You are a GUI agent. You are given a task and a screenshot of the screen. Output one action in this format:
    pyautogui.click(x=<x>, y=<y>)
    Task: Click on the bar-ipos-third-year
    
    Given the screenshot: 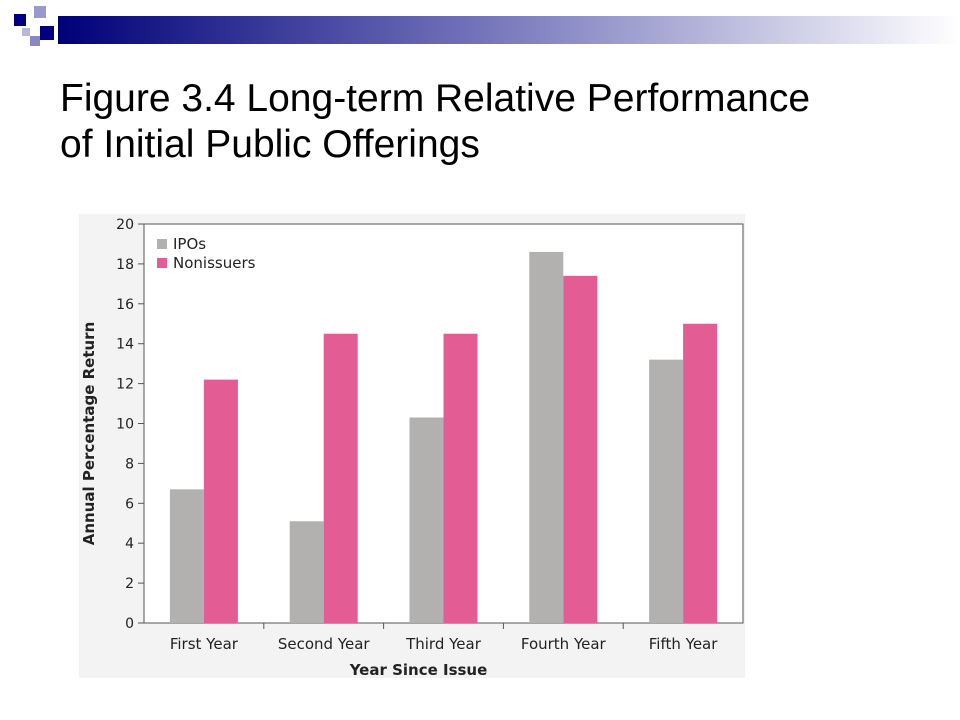 What is the action you would take?
    pyautogui.click(x=426, y=520)
    